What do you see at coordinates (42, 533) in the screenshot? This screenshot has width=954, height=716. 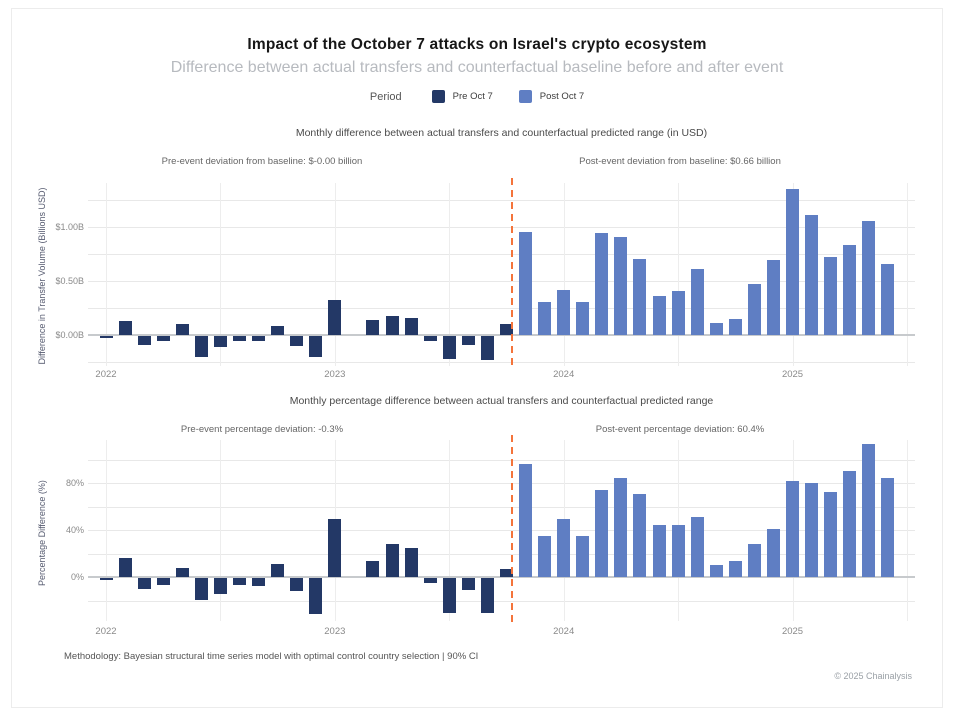 I see `chart2-y-axis-title: Percentage Difference (%)` at bounding box center [42, 533].